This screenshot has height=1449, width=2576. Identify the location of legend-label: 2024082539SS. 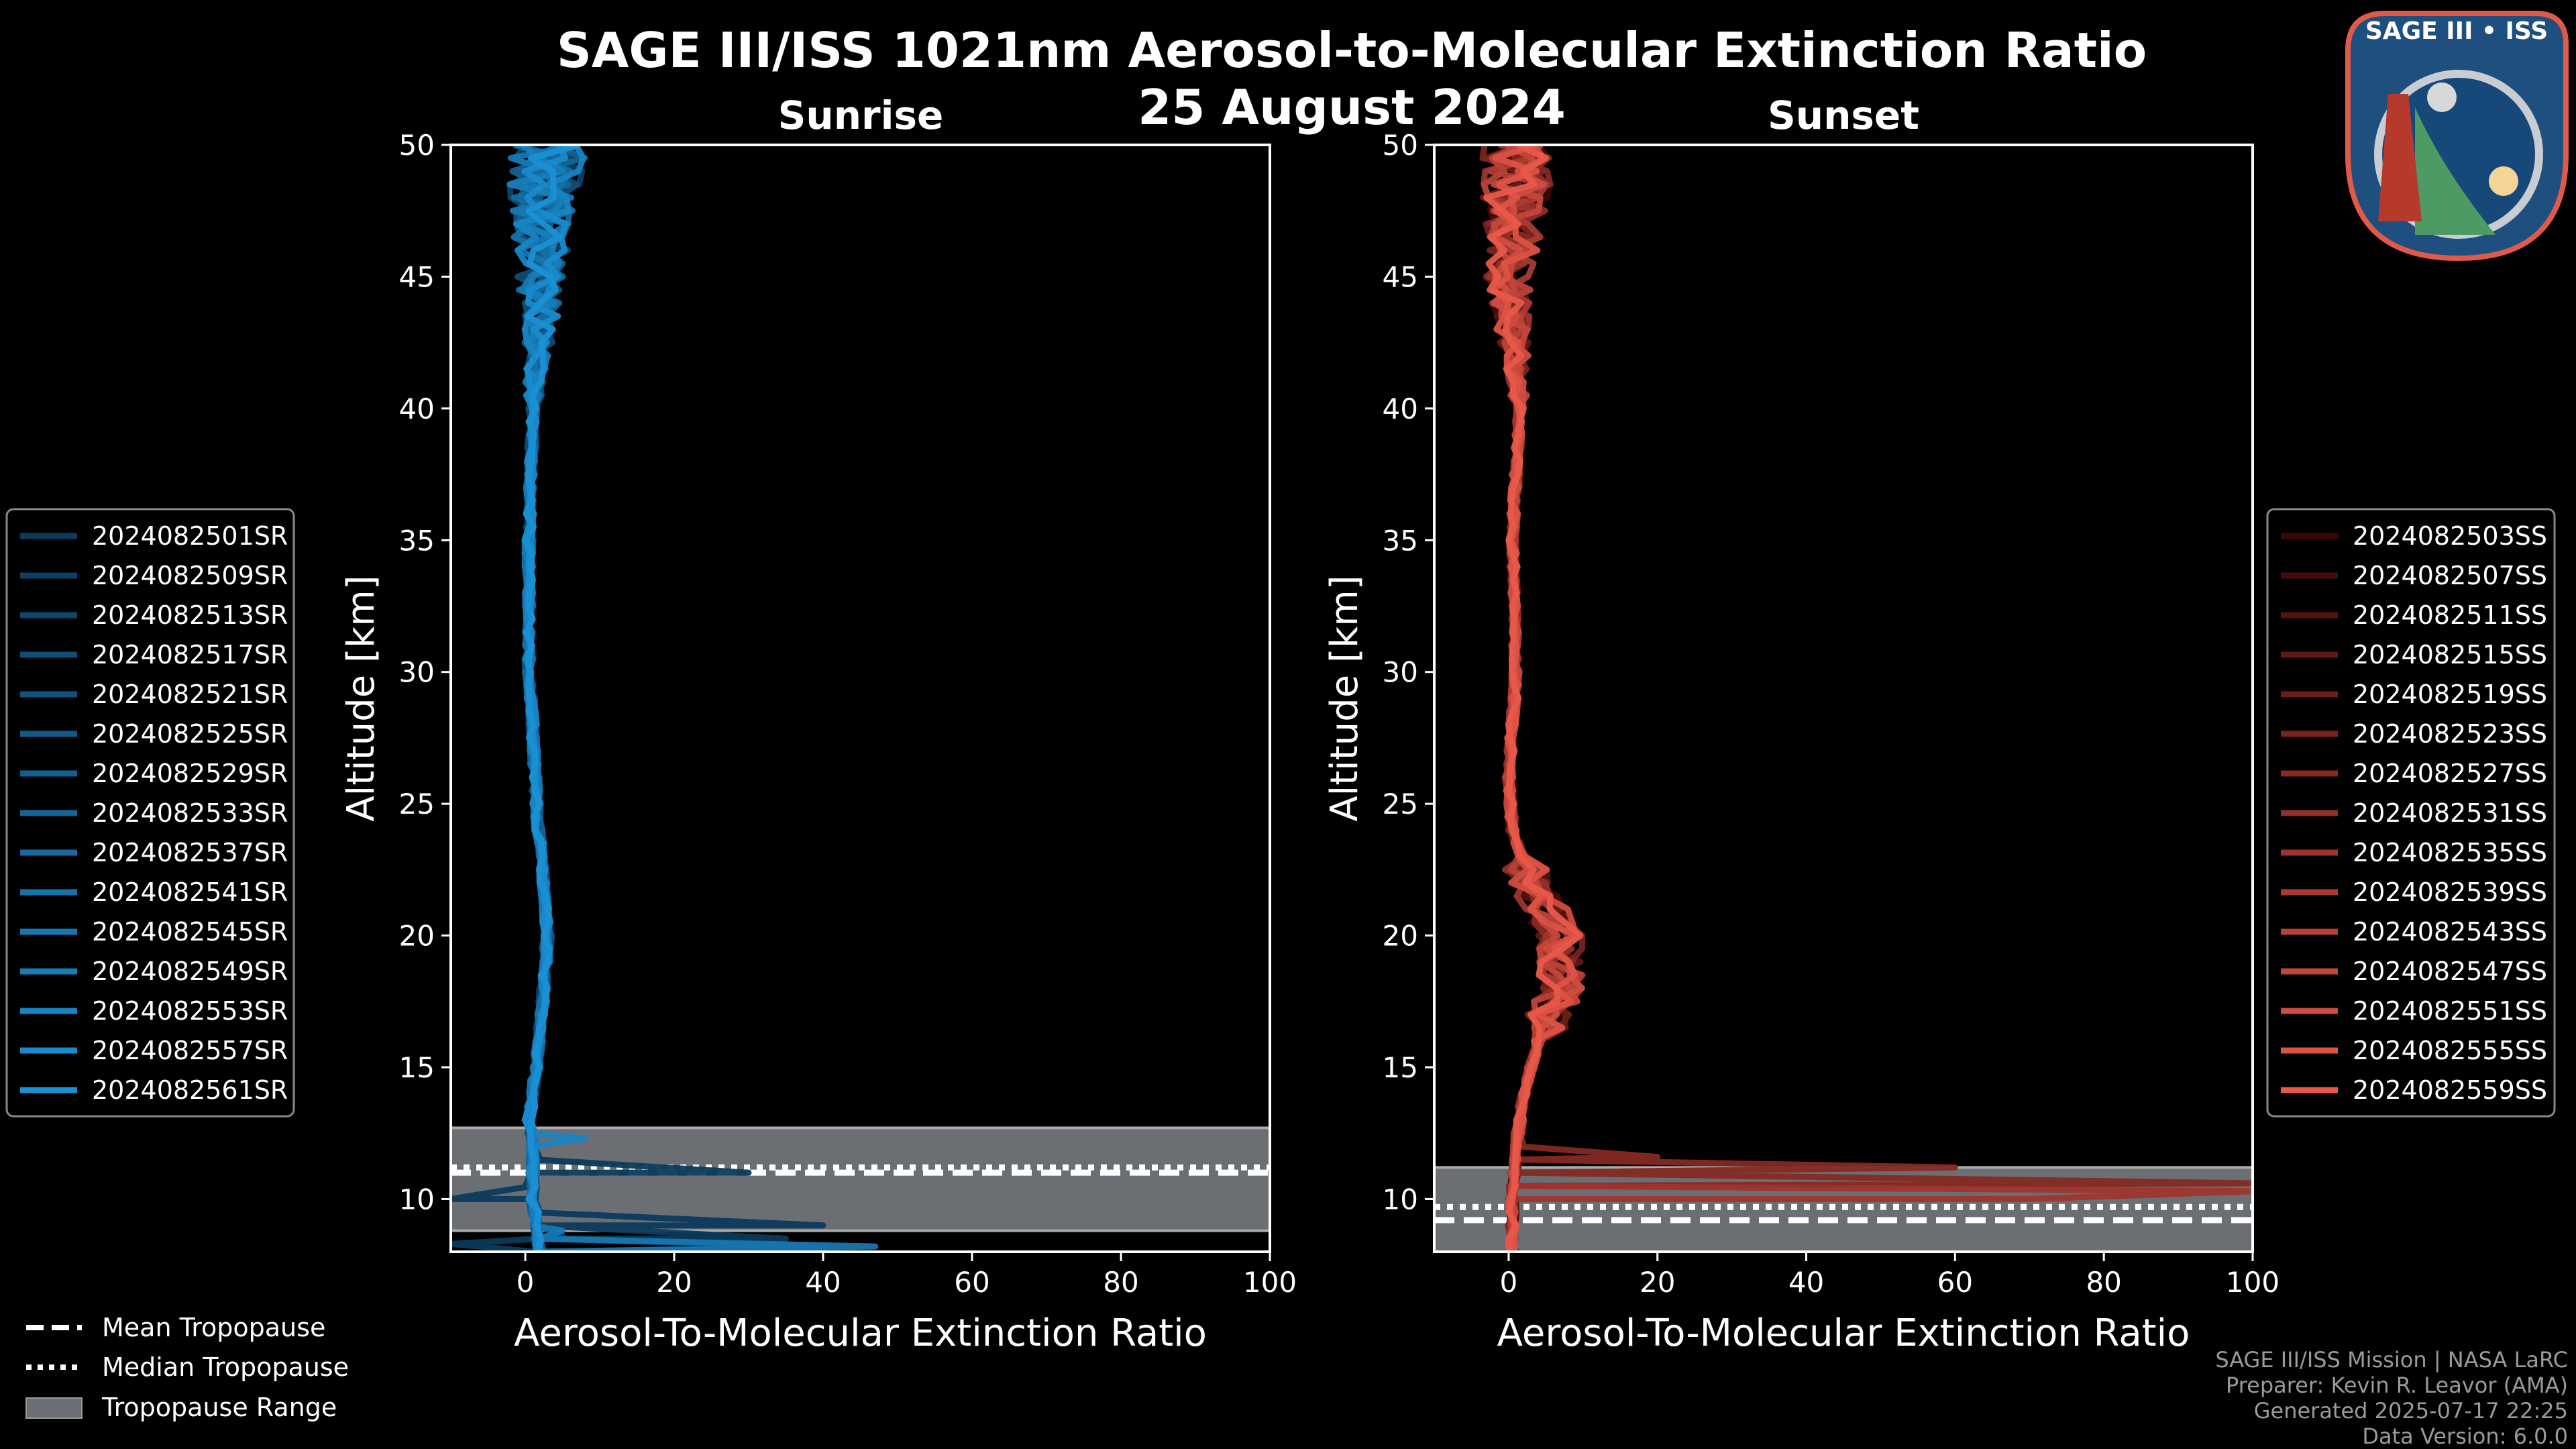
(2450, 892).